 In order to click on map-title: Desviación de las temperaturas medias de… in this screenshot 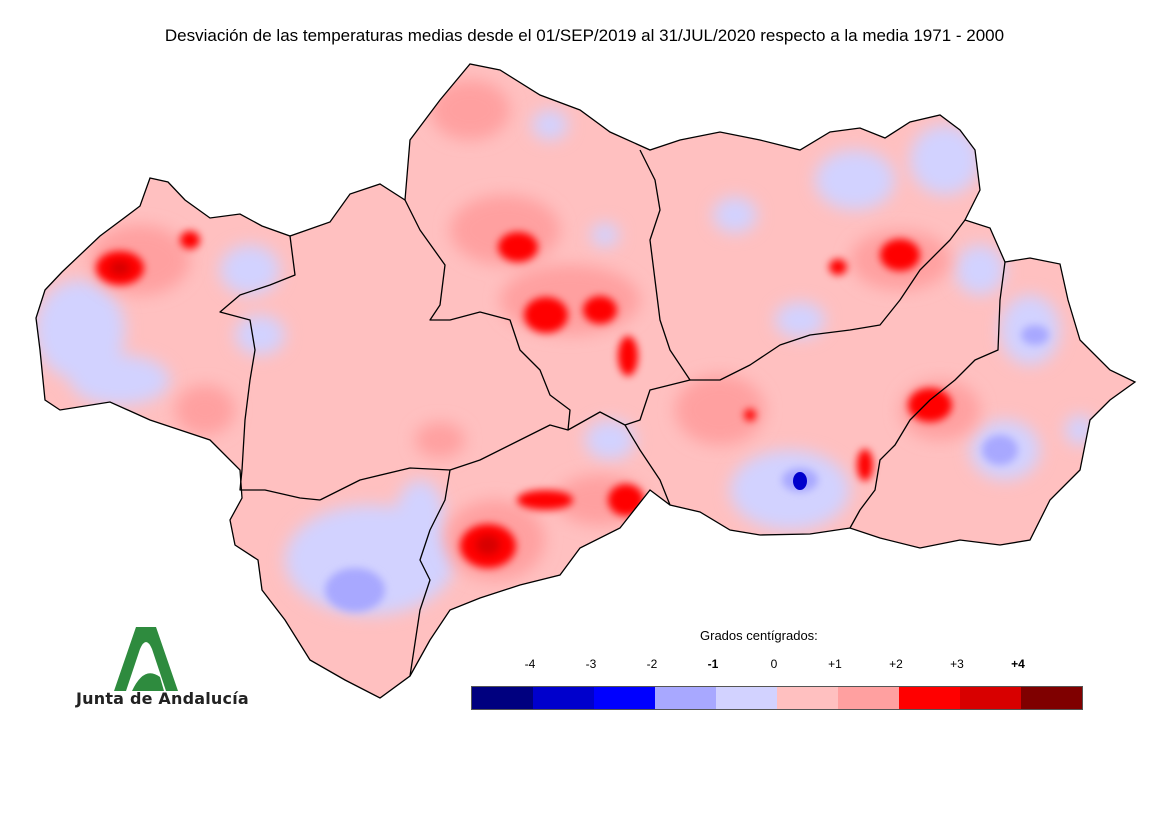, I will do `click(584, 35)`.